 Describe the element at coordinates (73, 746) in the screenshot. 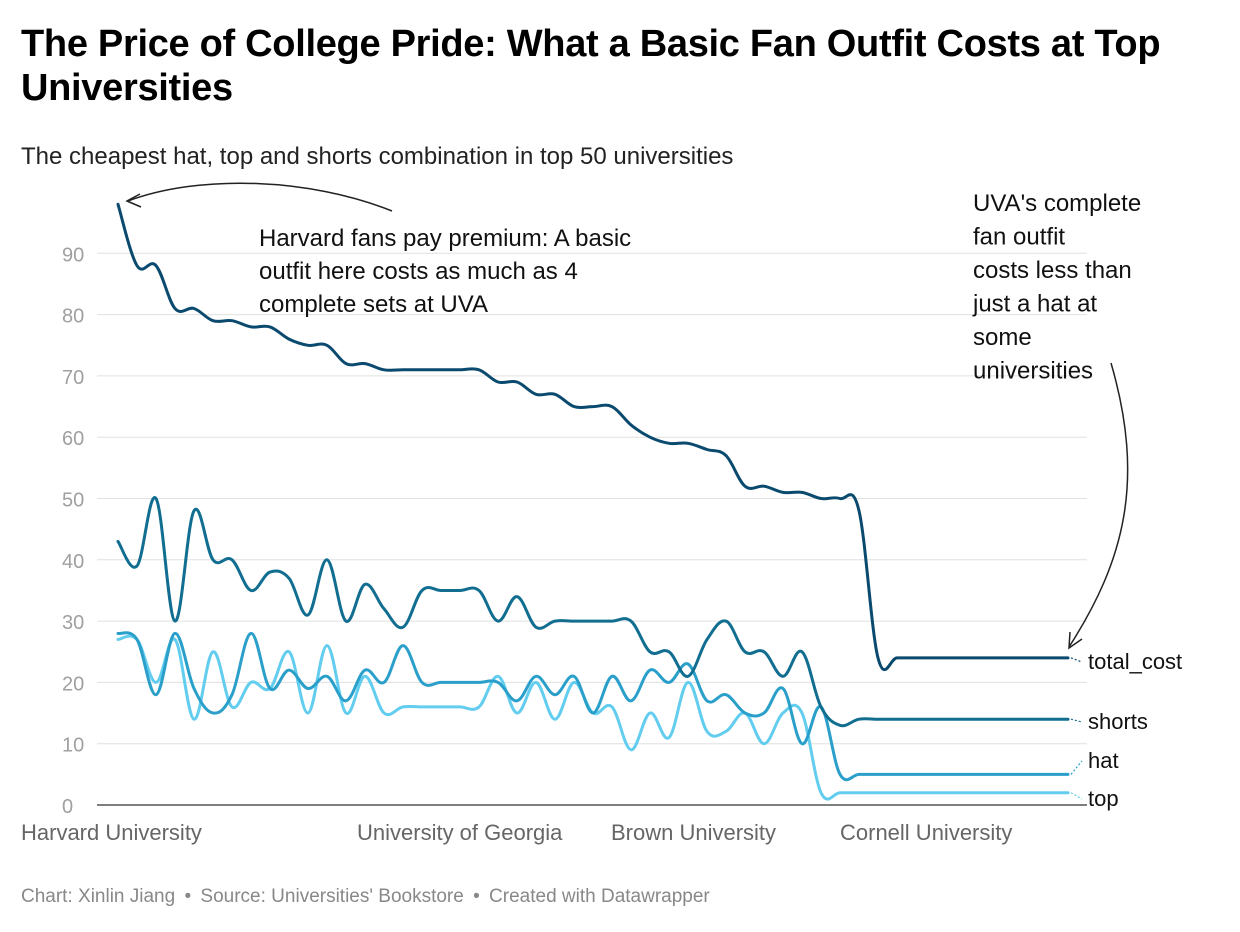

I see `y-tick-label: 10` at that location.